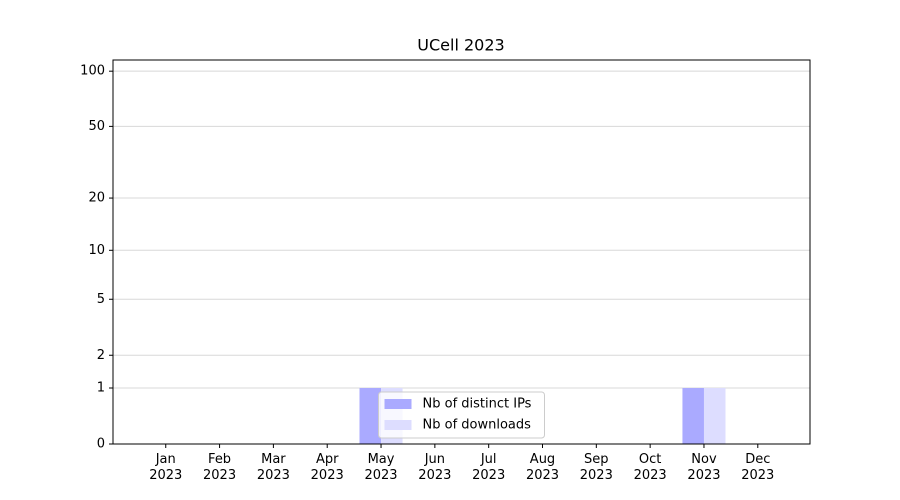 The height and width of the screenshot is (500, 900). What do you see at coordinates (273, 467) in the screenshot?
I see `x-tick-label: Mar 2023` at bounding box center [273, 467].